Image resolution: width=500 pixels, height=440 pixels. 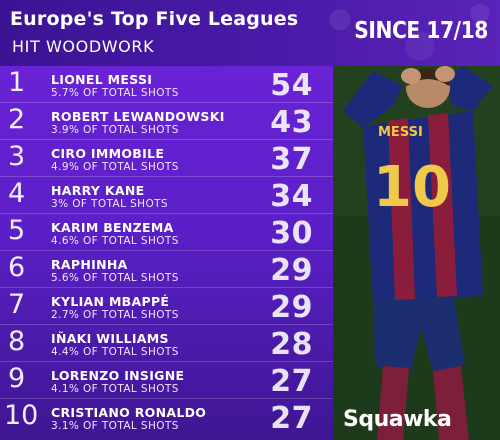 I want to click on woodwork-count: 30, so click(x=291, y=233).